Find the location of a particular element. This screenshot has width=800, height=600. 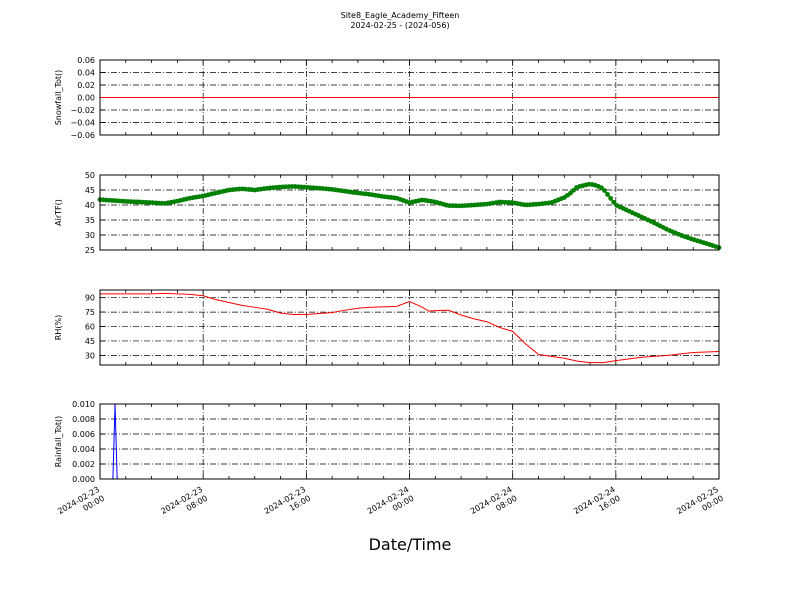

figure-subtitle: 2024-02-25 - (2024-056) is located at coordinates (400, 25).